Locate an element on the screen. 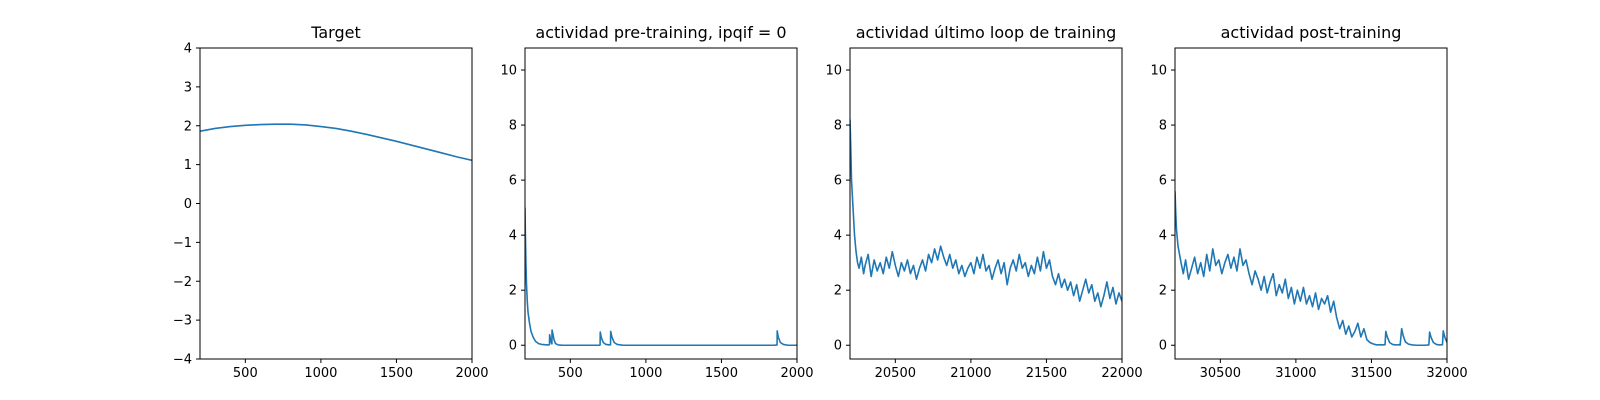  subplot-title: Target is located at coordinates (335, 32).